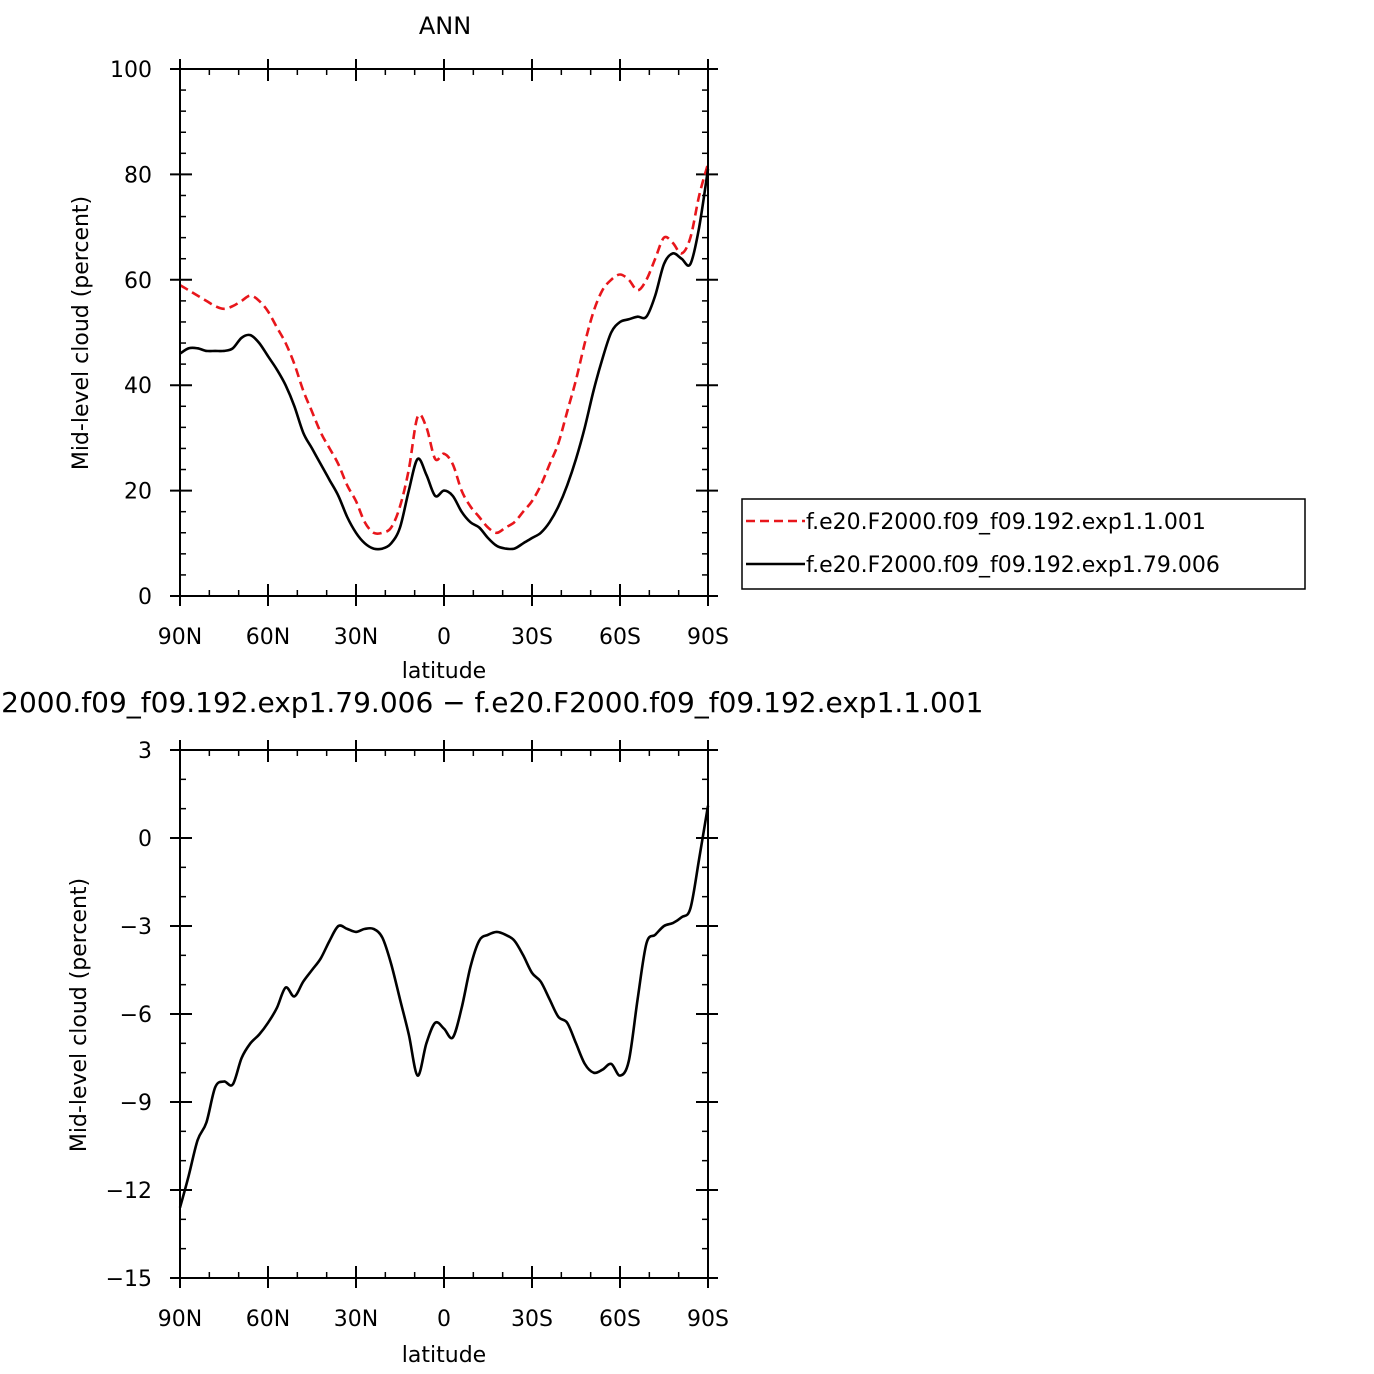 Image resolution: width=1374 pixels, height=1374 pixels. I want to click on top-plot-frame, so click(444, 332).